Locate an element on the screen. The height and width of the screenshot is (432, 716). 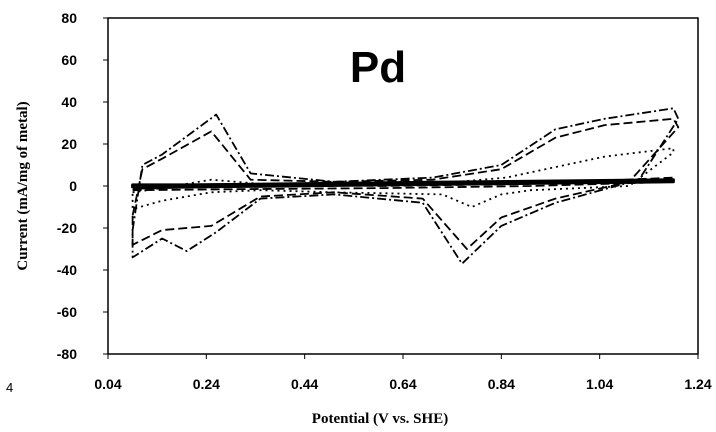
x-tick-label: 0.44 is located at coordinates (304, 384).